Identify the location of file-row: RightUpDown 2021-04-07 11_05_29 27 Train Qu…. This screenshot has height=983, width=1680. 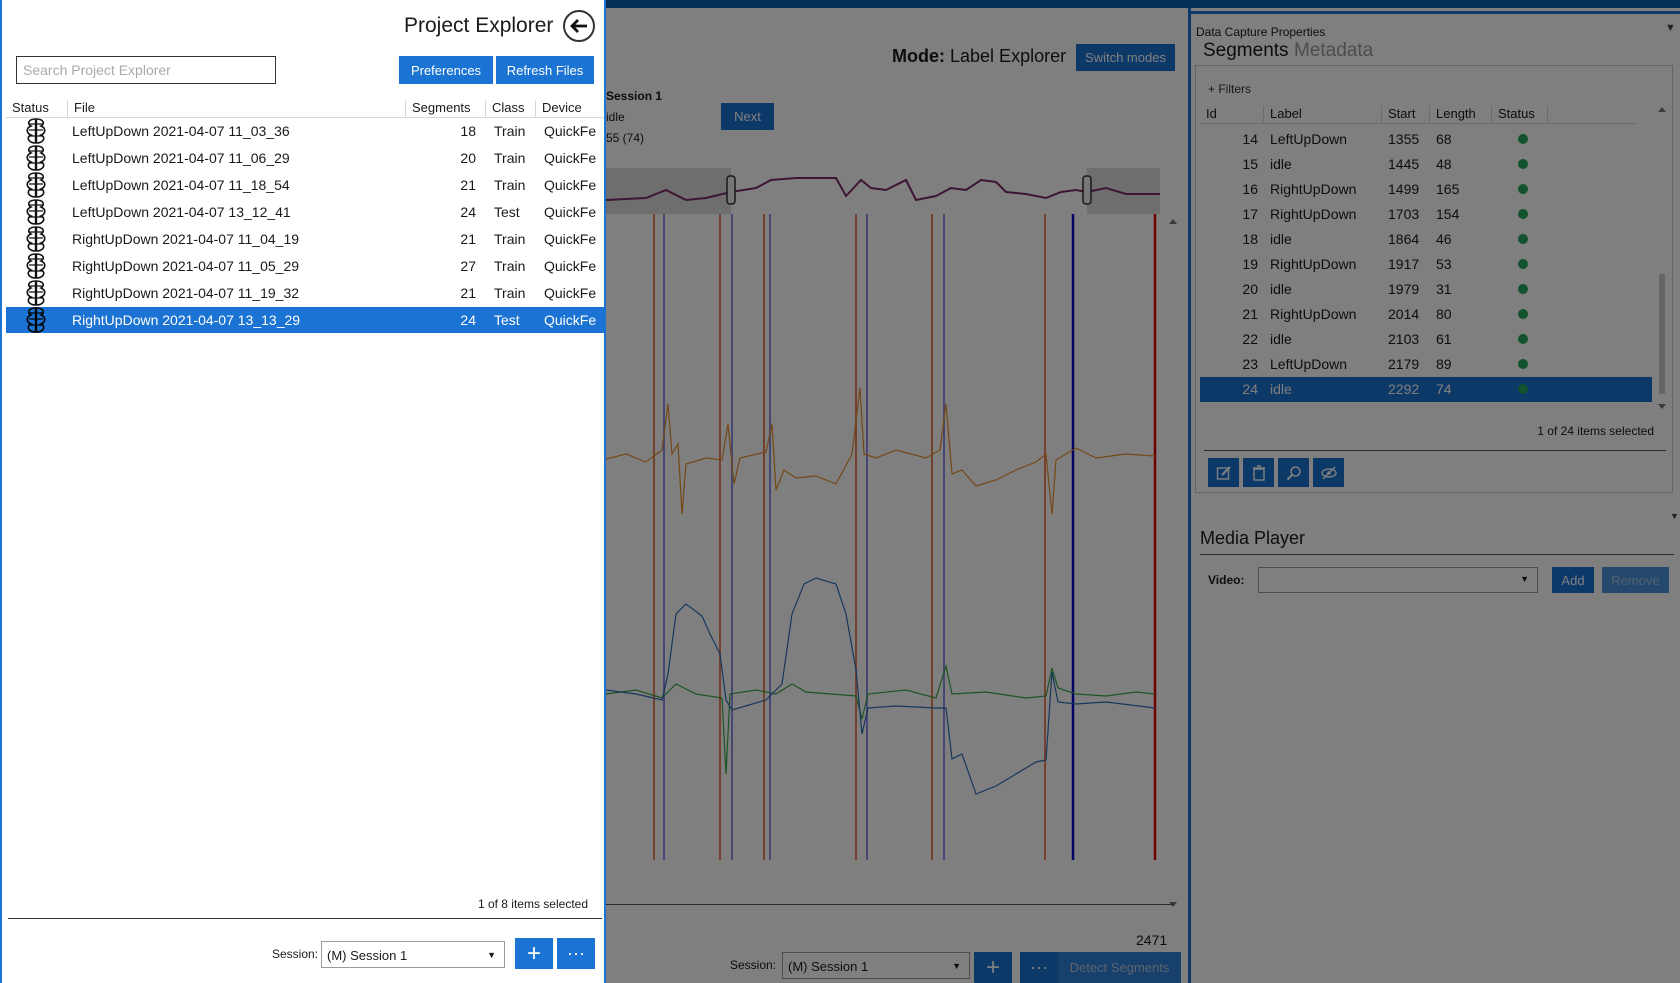
(305, 266).